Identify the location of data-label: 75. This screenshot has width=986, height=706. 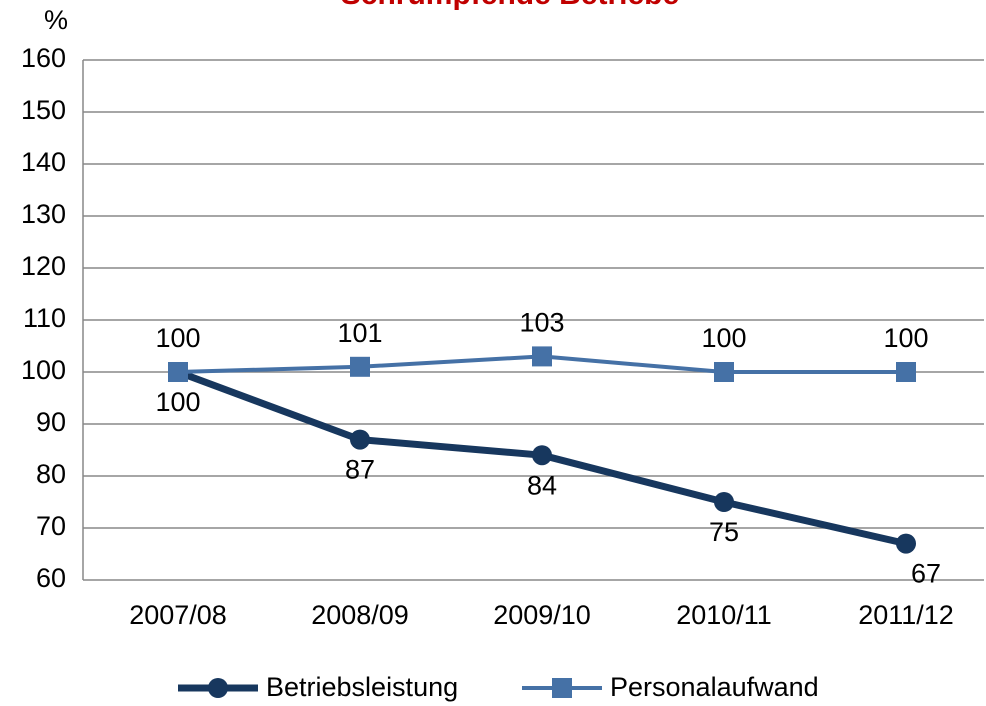
(724, 532).